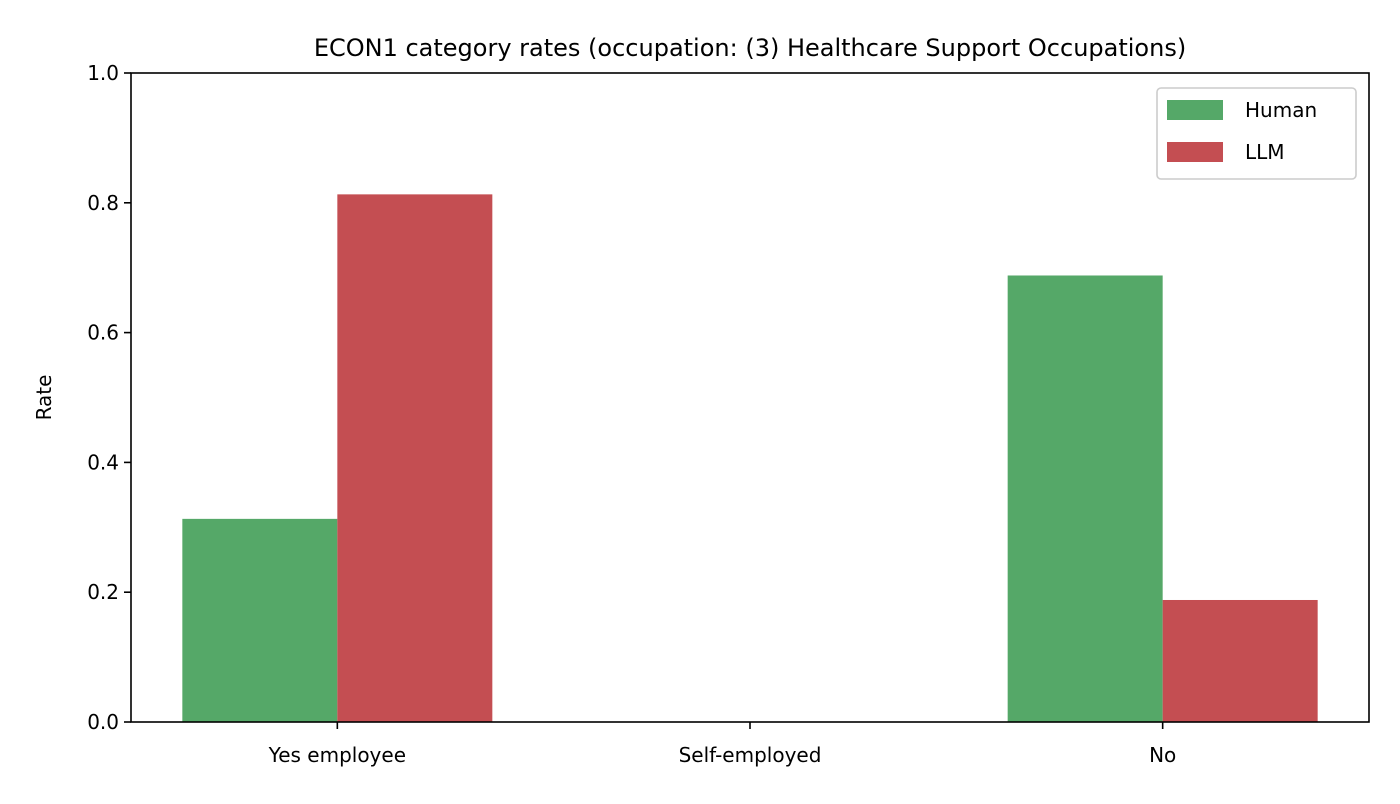 The image size is (1400, 804). Describe the element at coordinates (1281, 110) in the screenshot. I see `legend-label-human: Human` at that location.